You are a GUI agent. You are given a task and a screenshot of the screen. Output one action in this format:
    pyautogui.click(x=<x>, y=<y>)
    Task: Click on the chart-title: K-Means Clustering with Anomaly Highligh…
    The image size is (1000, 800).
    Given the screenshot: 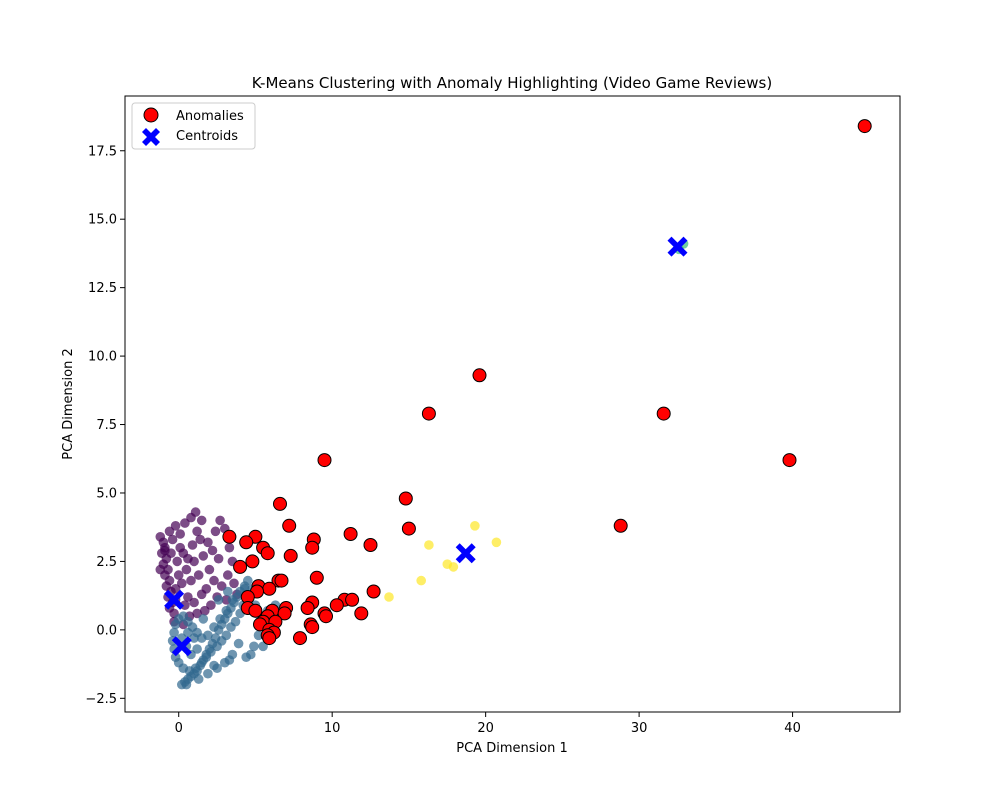 What is the action you would take?
    pyautogui.click(x=512, y=83)
    